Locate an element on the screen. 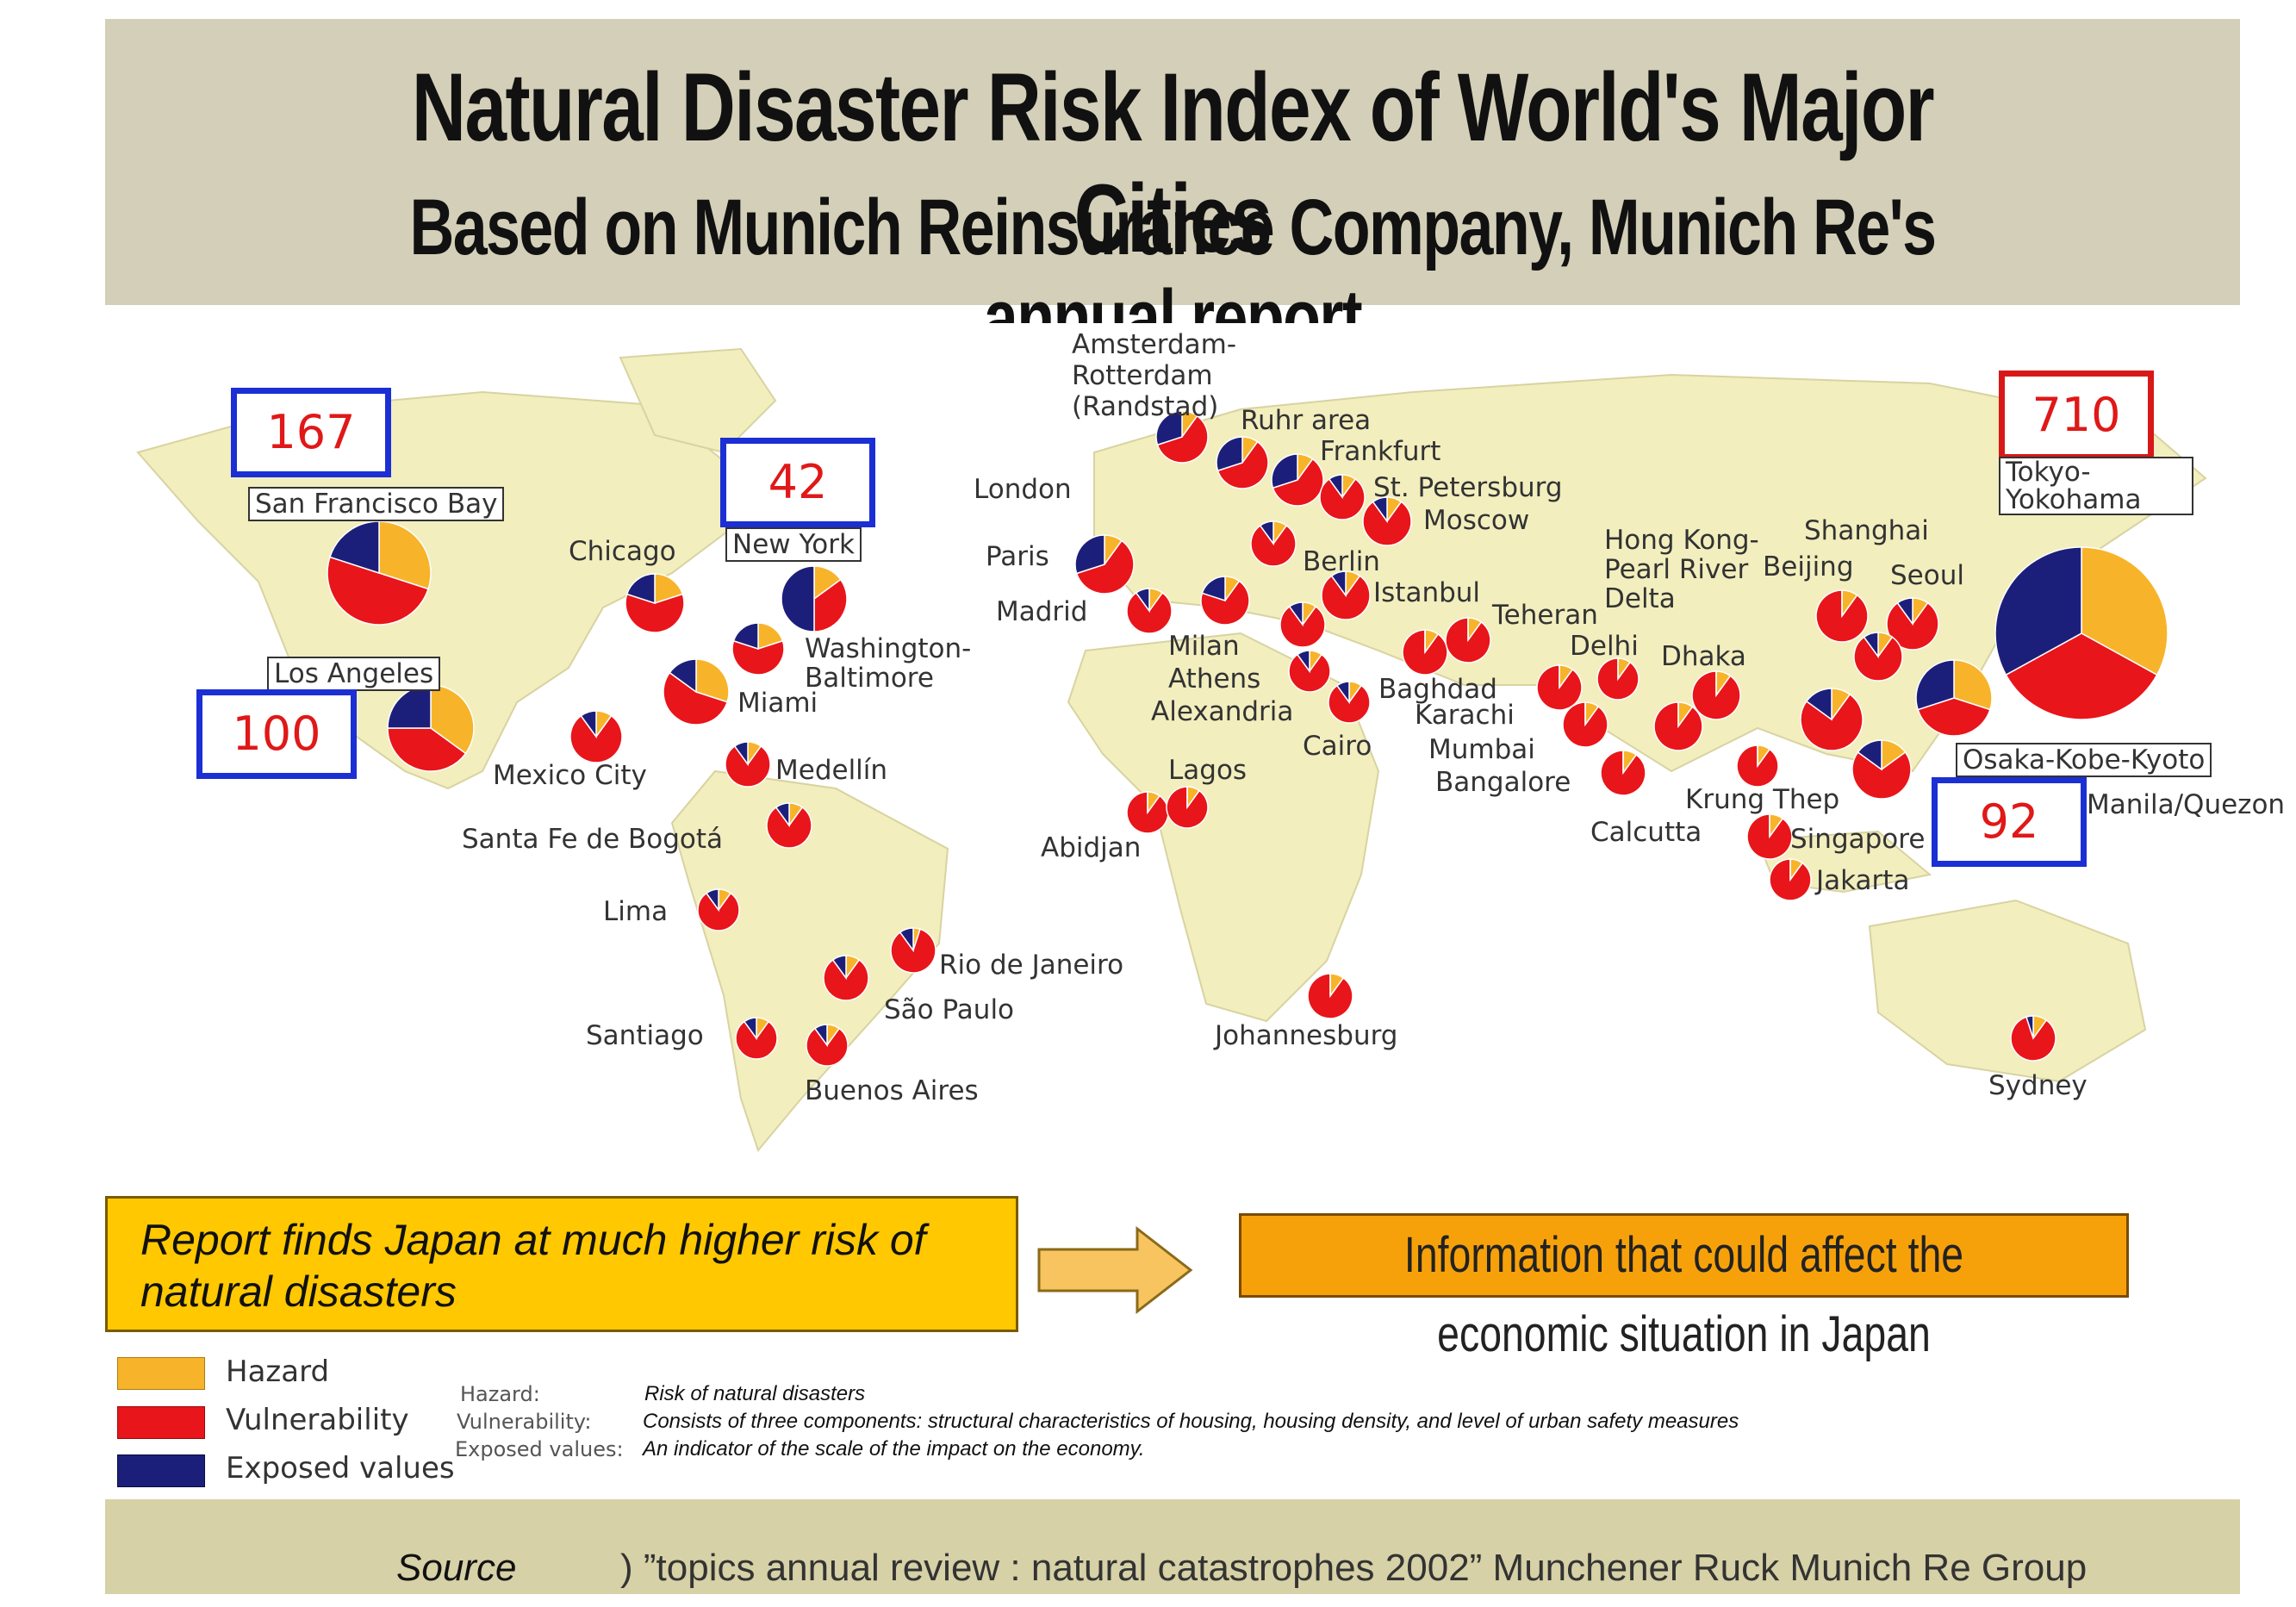 Image resolution: width=2296 pixels, height=1607 pixels. greenland-landmass is located at coordinates (698, 400).